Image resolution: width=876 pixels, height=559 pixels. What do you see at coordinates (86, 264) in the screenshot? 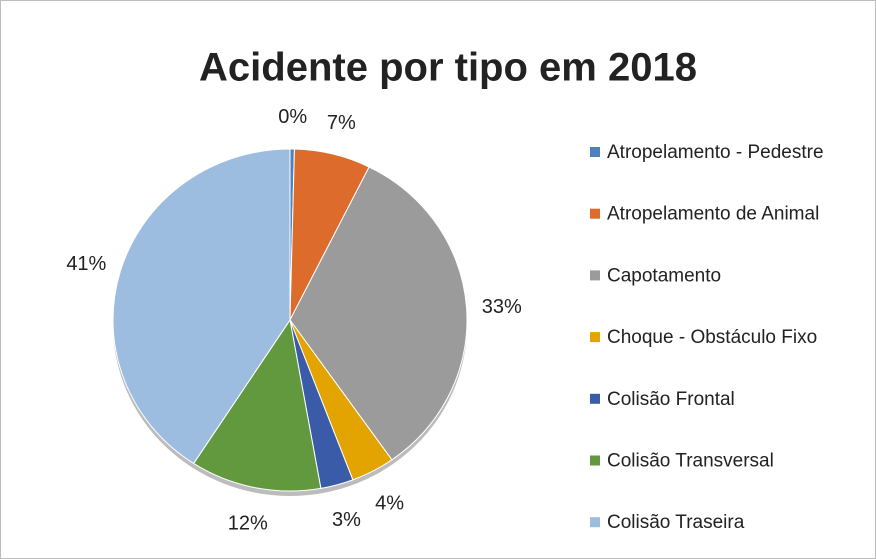
I see `data-label: 41%` at bounding box center [86, 264].